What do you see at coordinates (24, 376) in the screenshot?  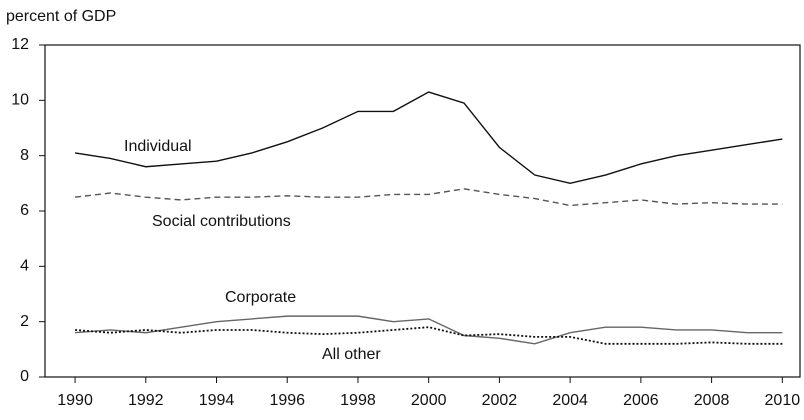 I see `y-tick-label: 0` at bounding box center [24, 376].